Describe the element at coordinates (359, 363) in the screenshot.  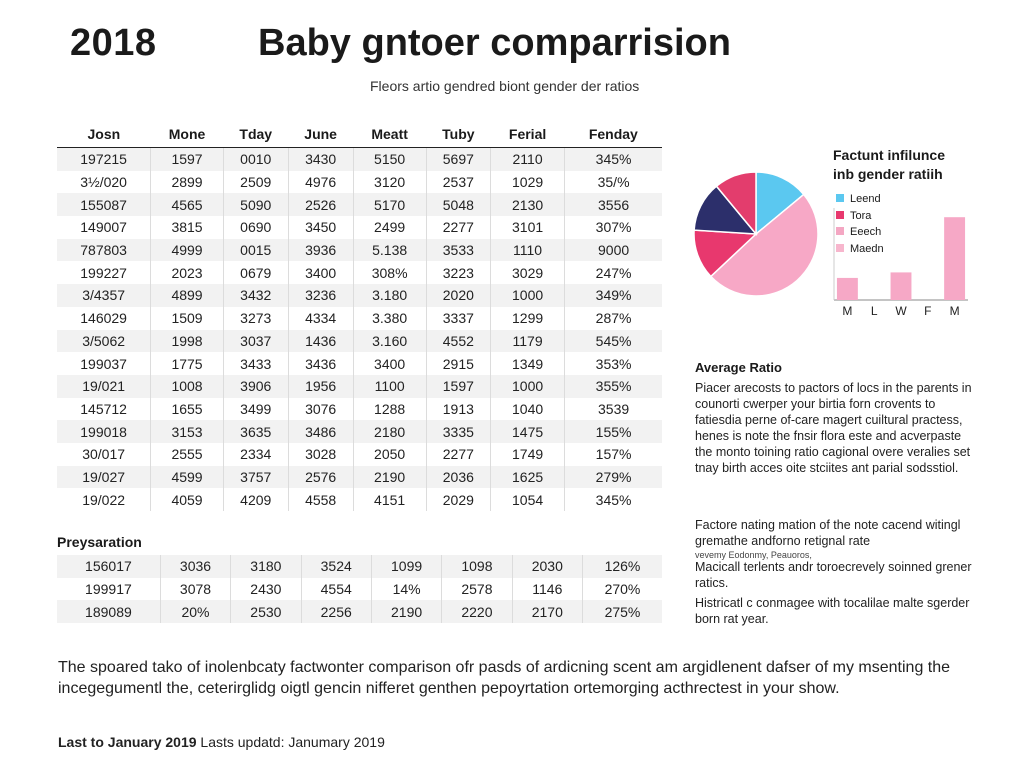
I see `table-row: 199037 1775 3433 3436 3400 2915 1349 353%` at that location.